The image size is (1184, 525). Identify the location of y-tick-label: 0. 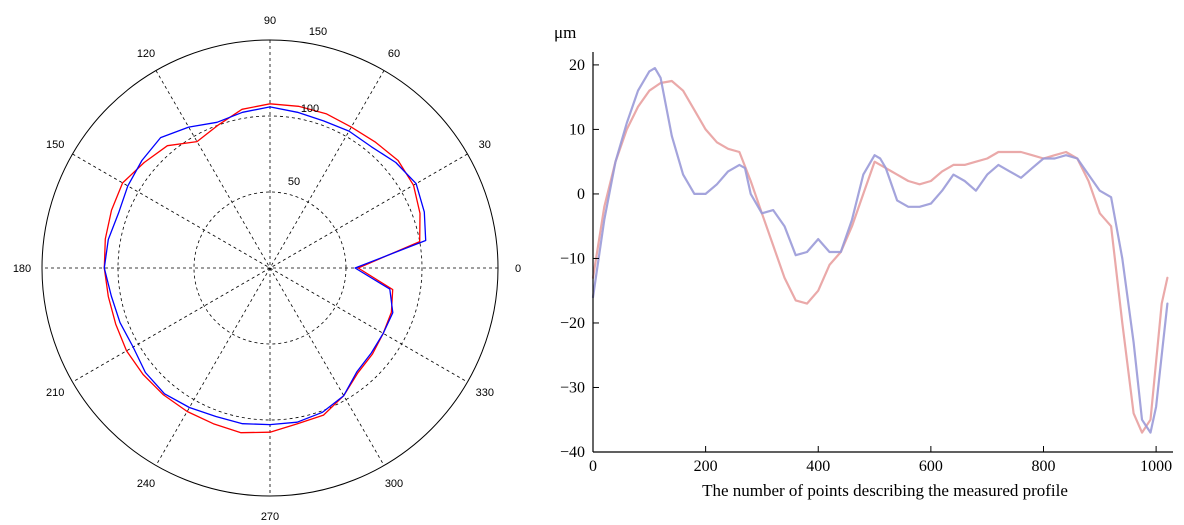
(581, 194).